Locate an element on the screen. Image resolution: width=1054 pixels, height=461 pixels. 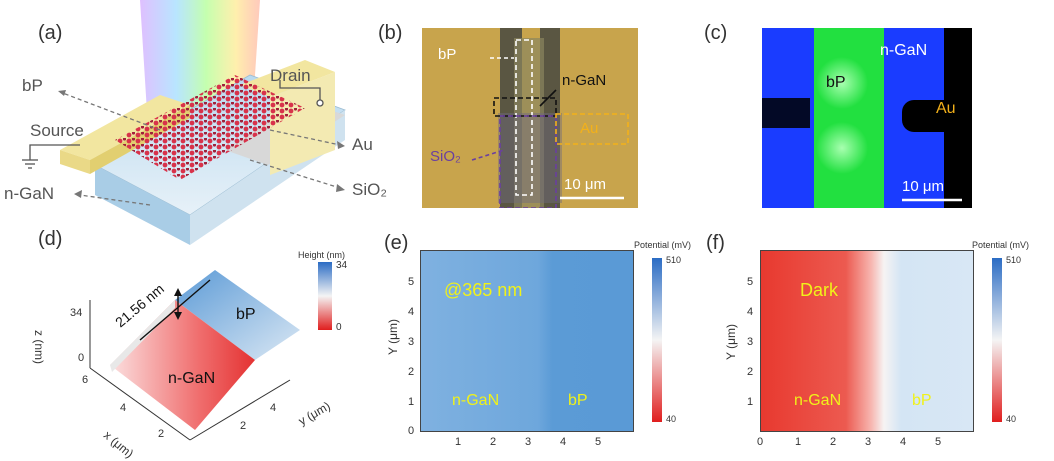
drain-label: Drain is located at coordinates (290, 75).